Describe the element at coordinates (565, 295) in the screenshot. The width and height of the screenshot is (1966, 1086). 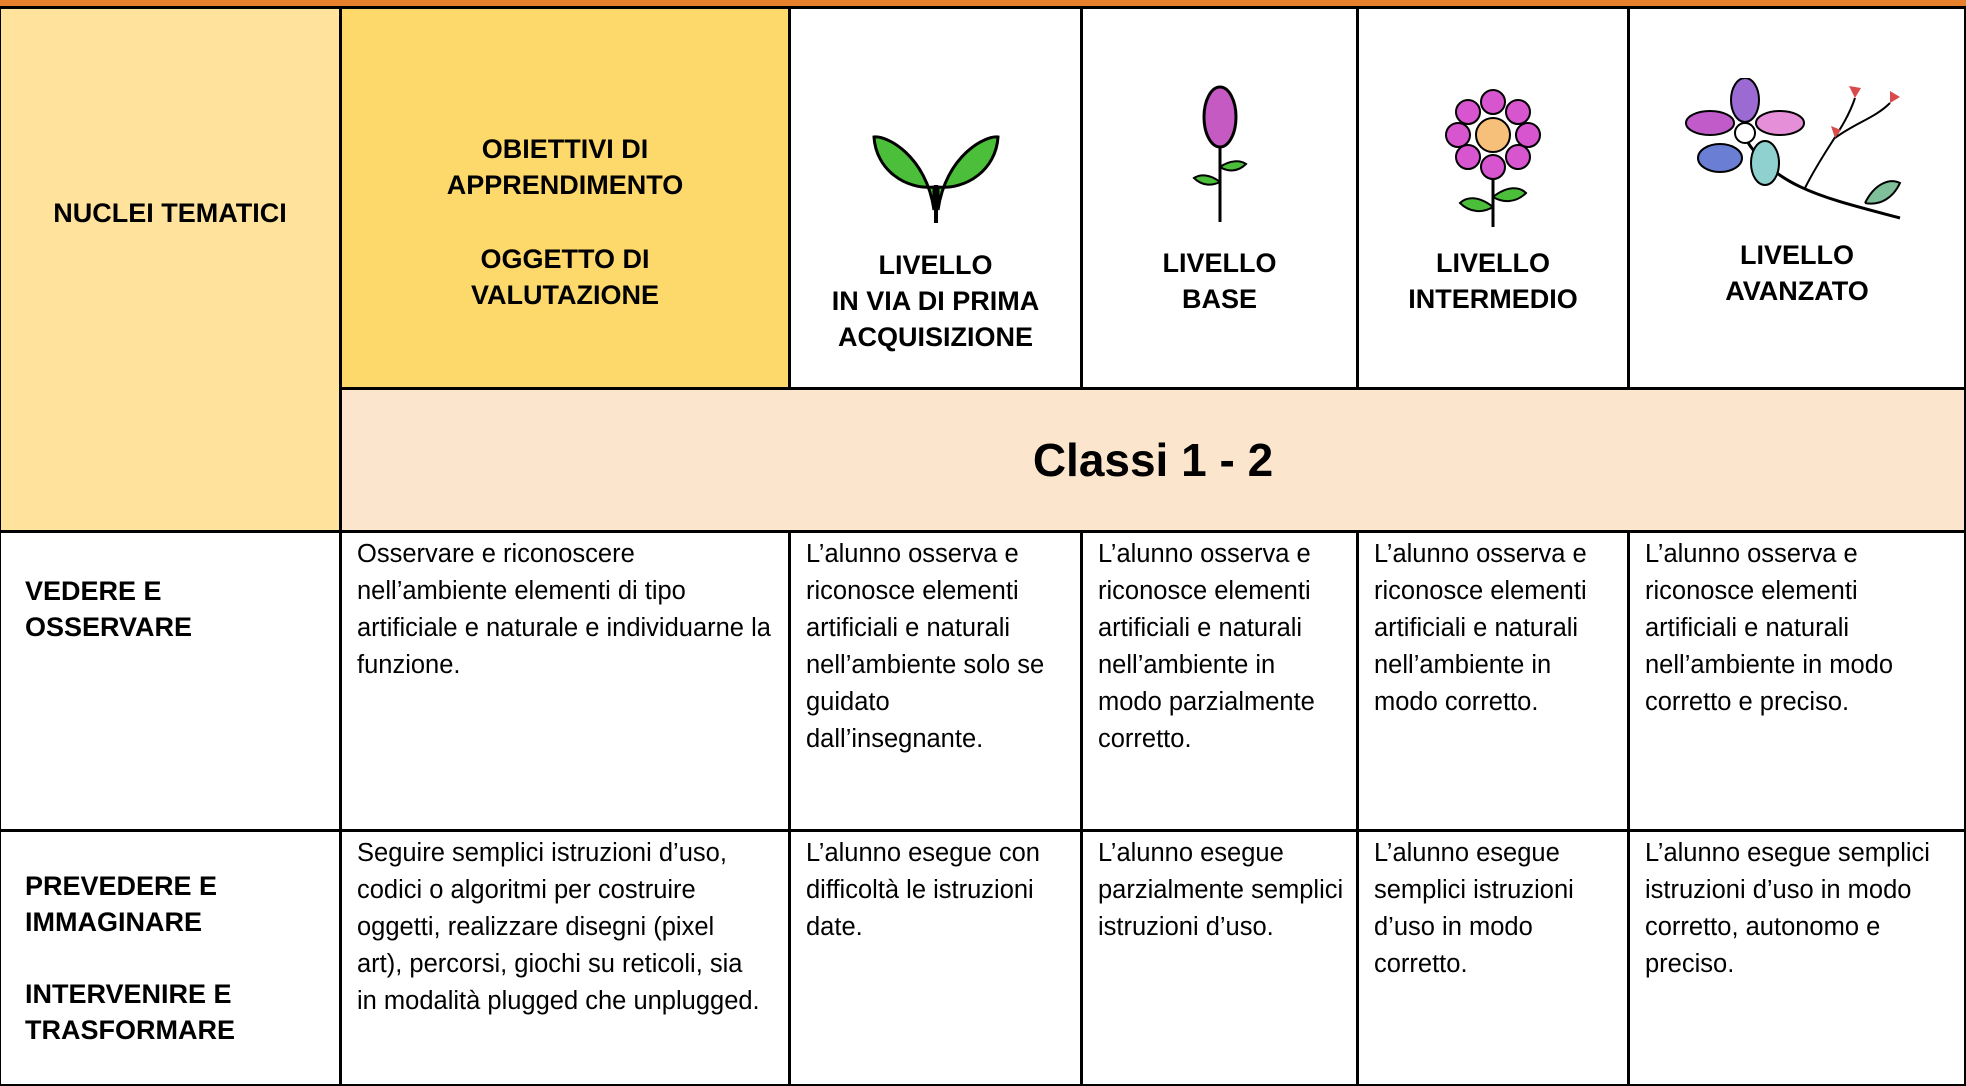
I see `header-line: VALUTAZIONE` at that location.